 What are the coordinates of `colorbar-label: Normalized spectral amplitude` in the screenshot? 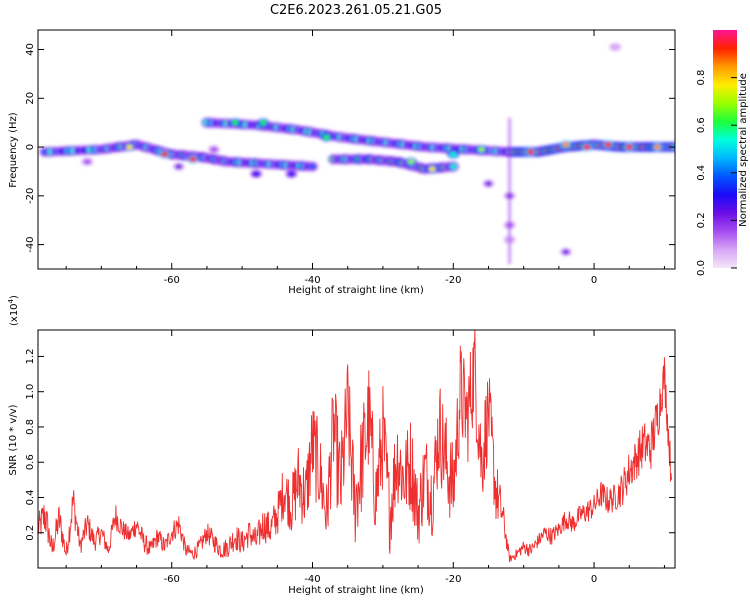 It's located at (743, 150).